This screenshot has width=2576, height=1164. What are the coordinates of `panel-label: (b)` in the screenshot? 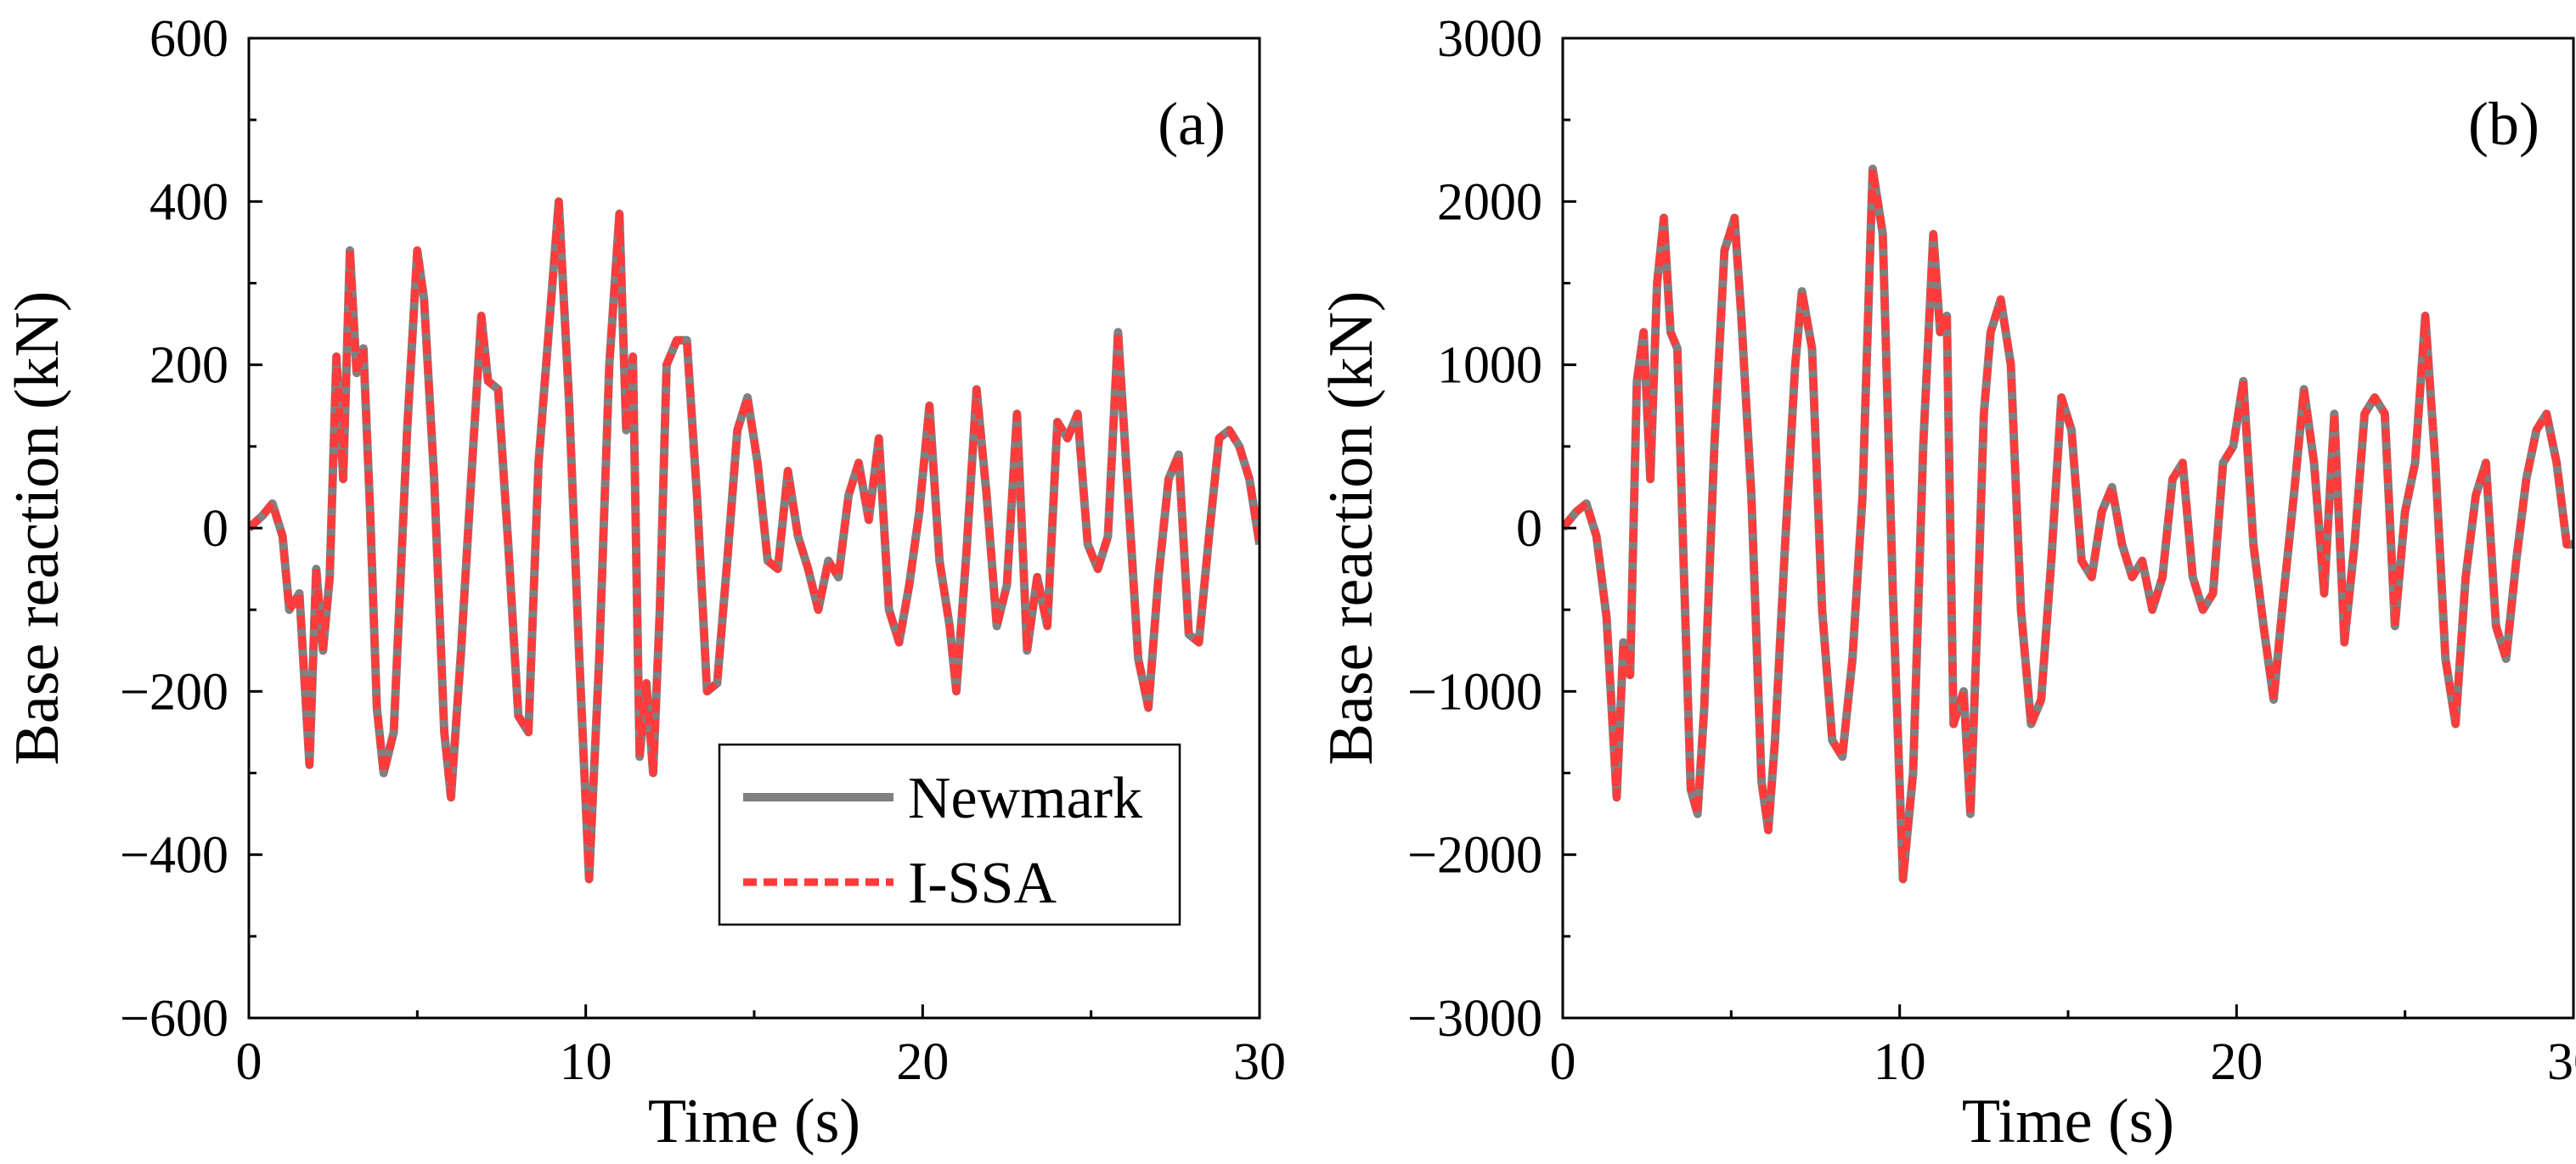 It's located at (2503, 124).